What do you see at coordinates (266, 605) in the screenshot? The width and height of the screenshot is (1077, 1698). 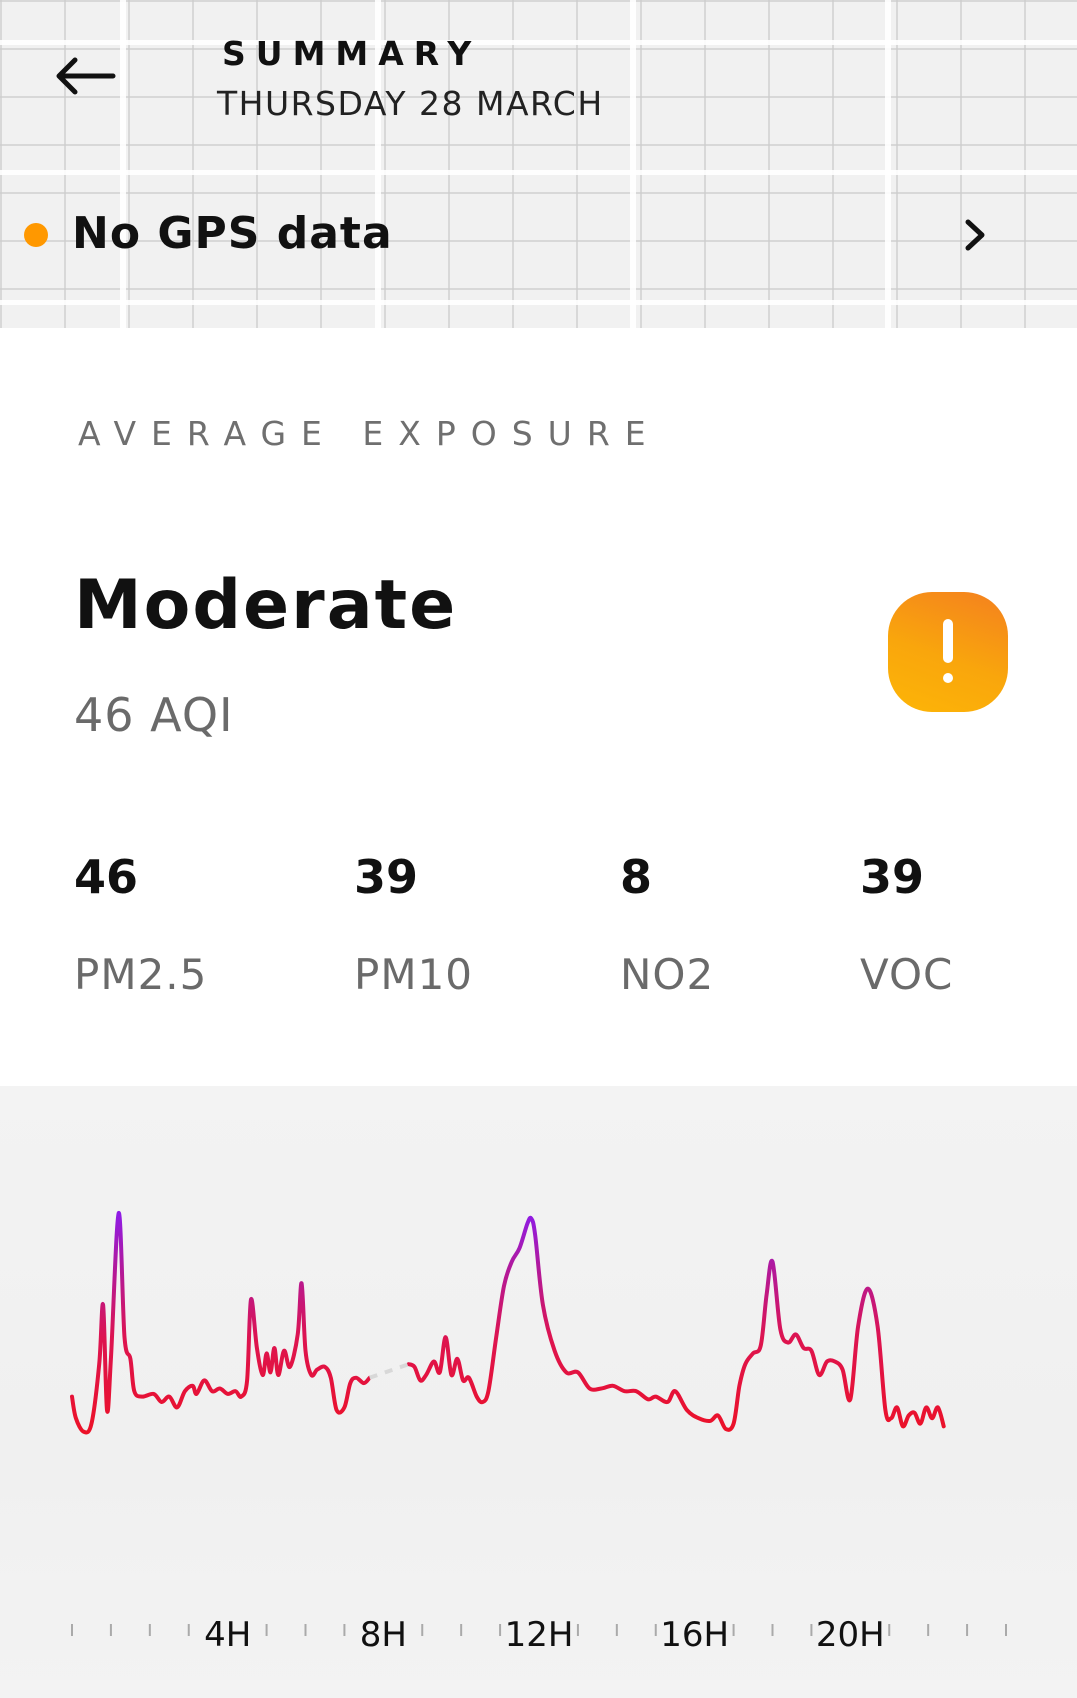 I see `exposure-level: Moderate` at bounding box center [266, 605].